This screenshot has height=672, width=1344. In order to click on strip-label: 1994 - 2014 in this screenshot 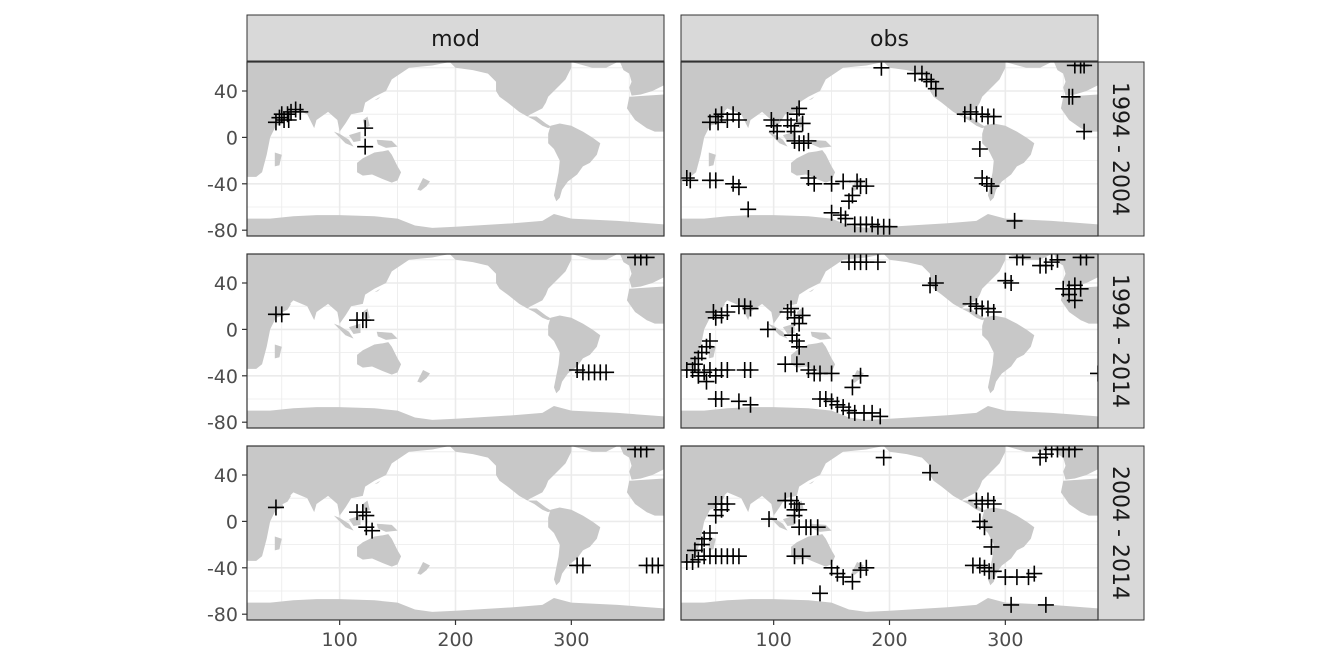, I will do `click(1119, 341)`.